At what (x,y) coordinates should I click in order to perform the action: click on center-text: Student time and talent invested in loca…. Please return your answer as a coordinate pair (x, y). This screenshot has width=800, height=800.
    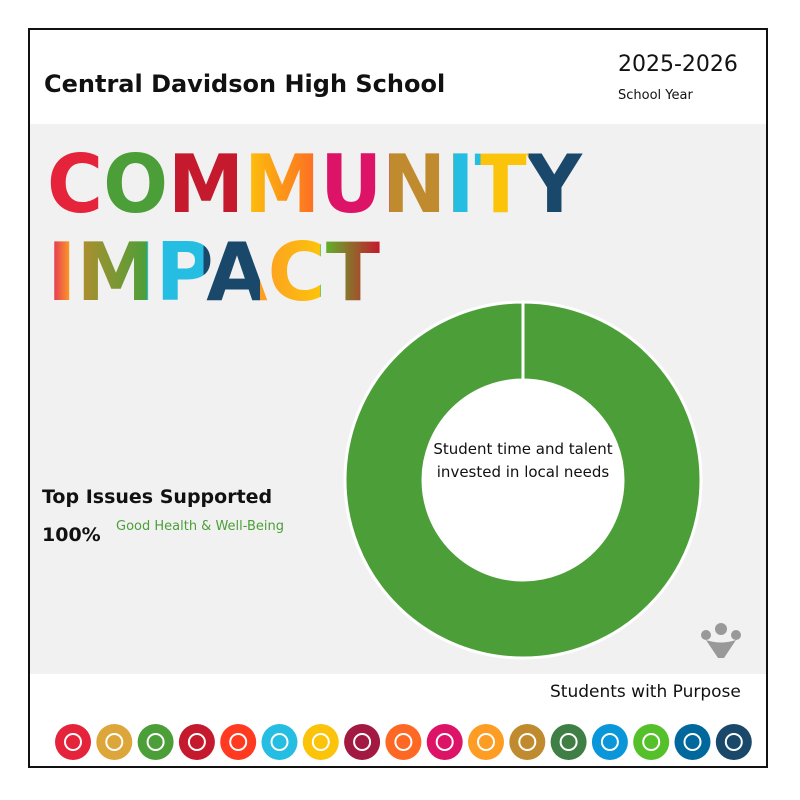
    Looking at the image, I should click on (523, 460).